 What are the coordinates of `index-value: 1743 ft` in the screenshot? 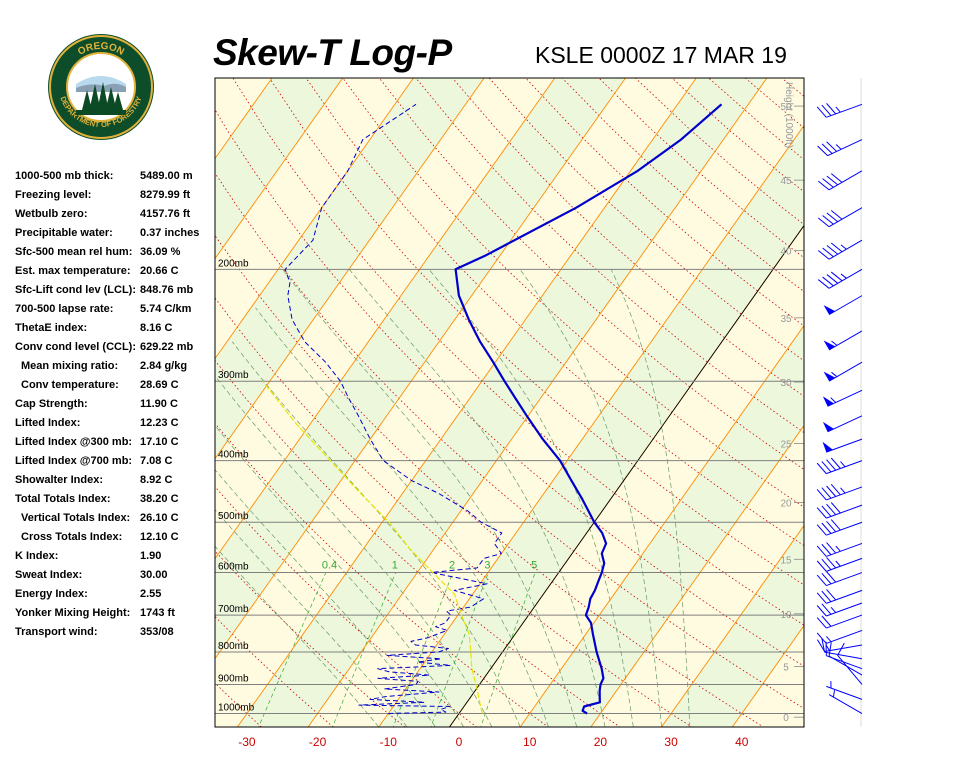 It's located at (157, 613).